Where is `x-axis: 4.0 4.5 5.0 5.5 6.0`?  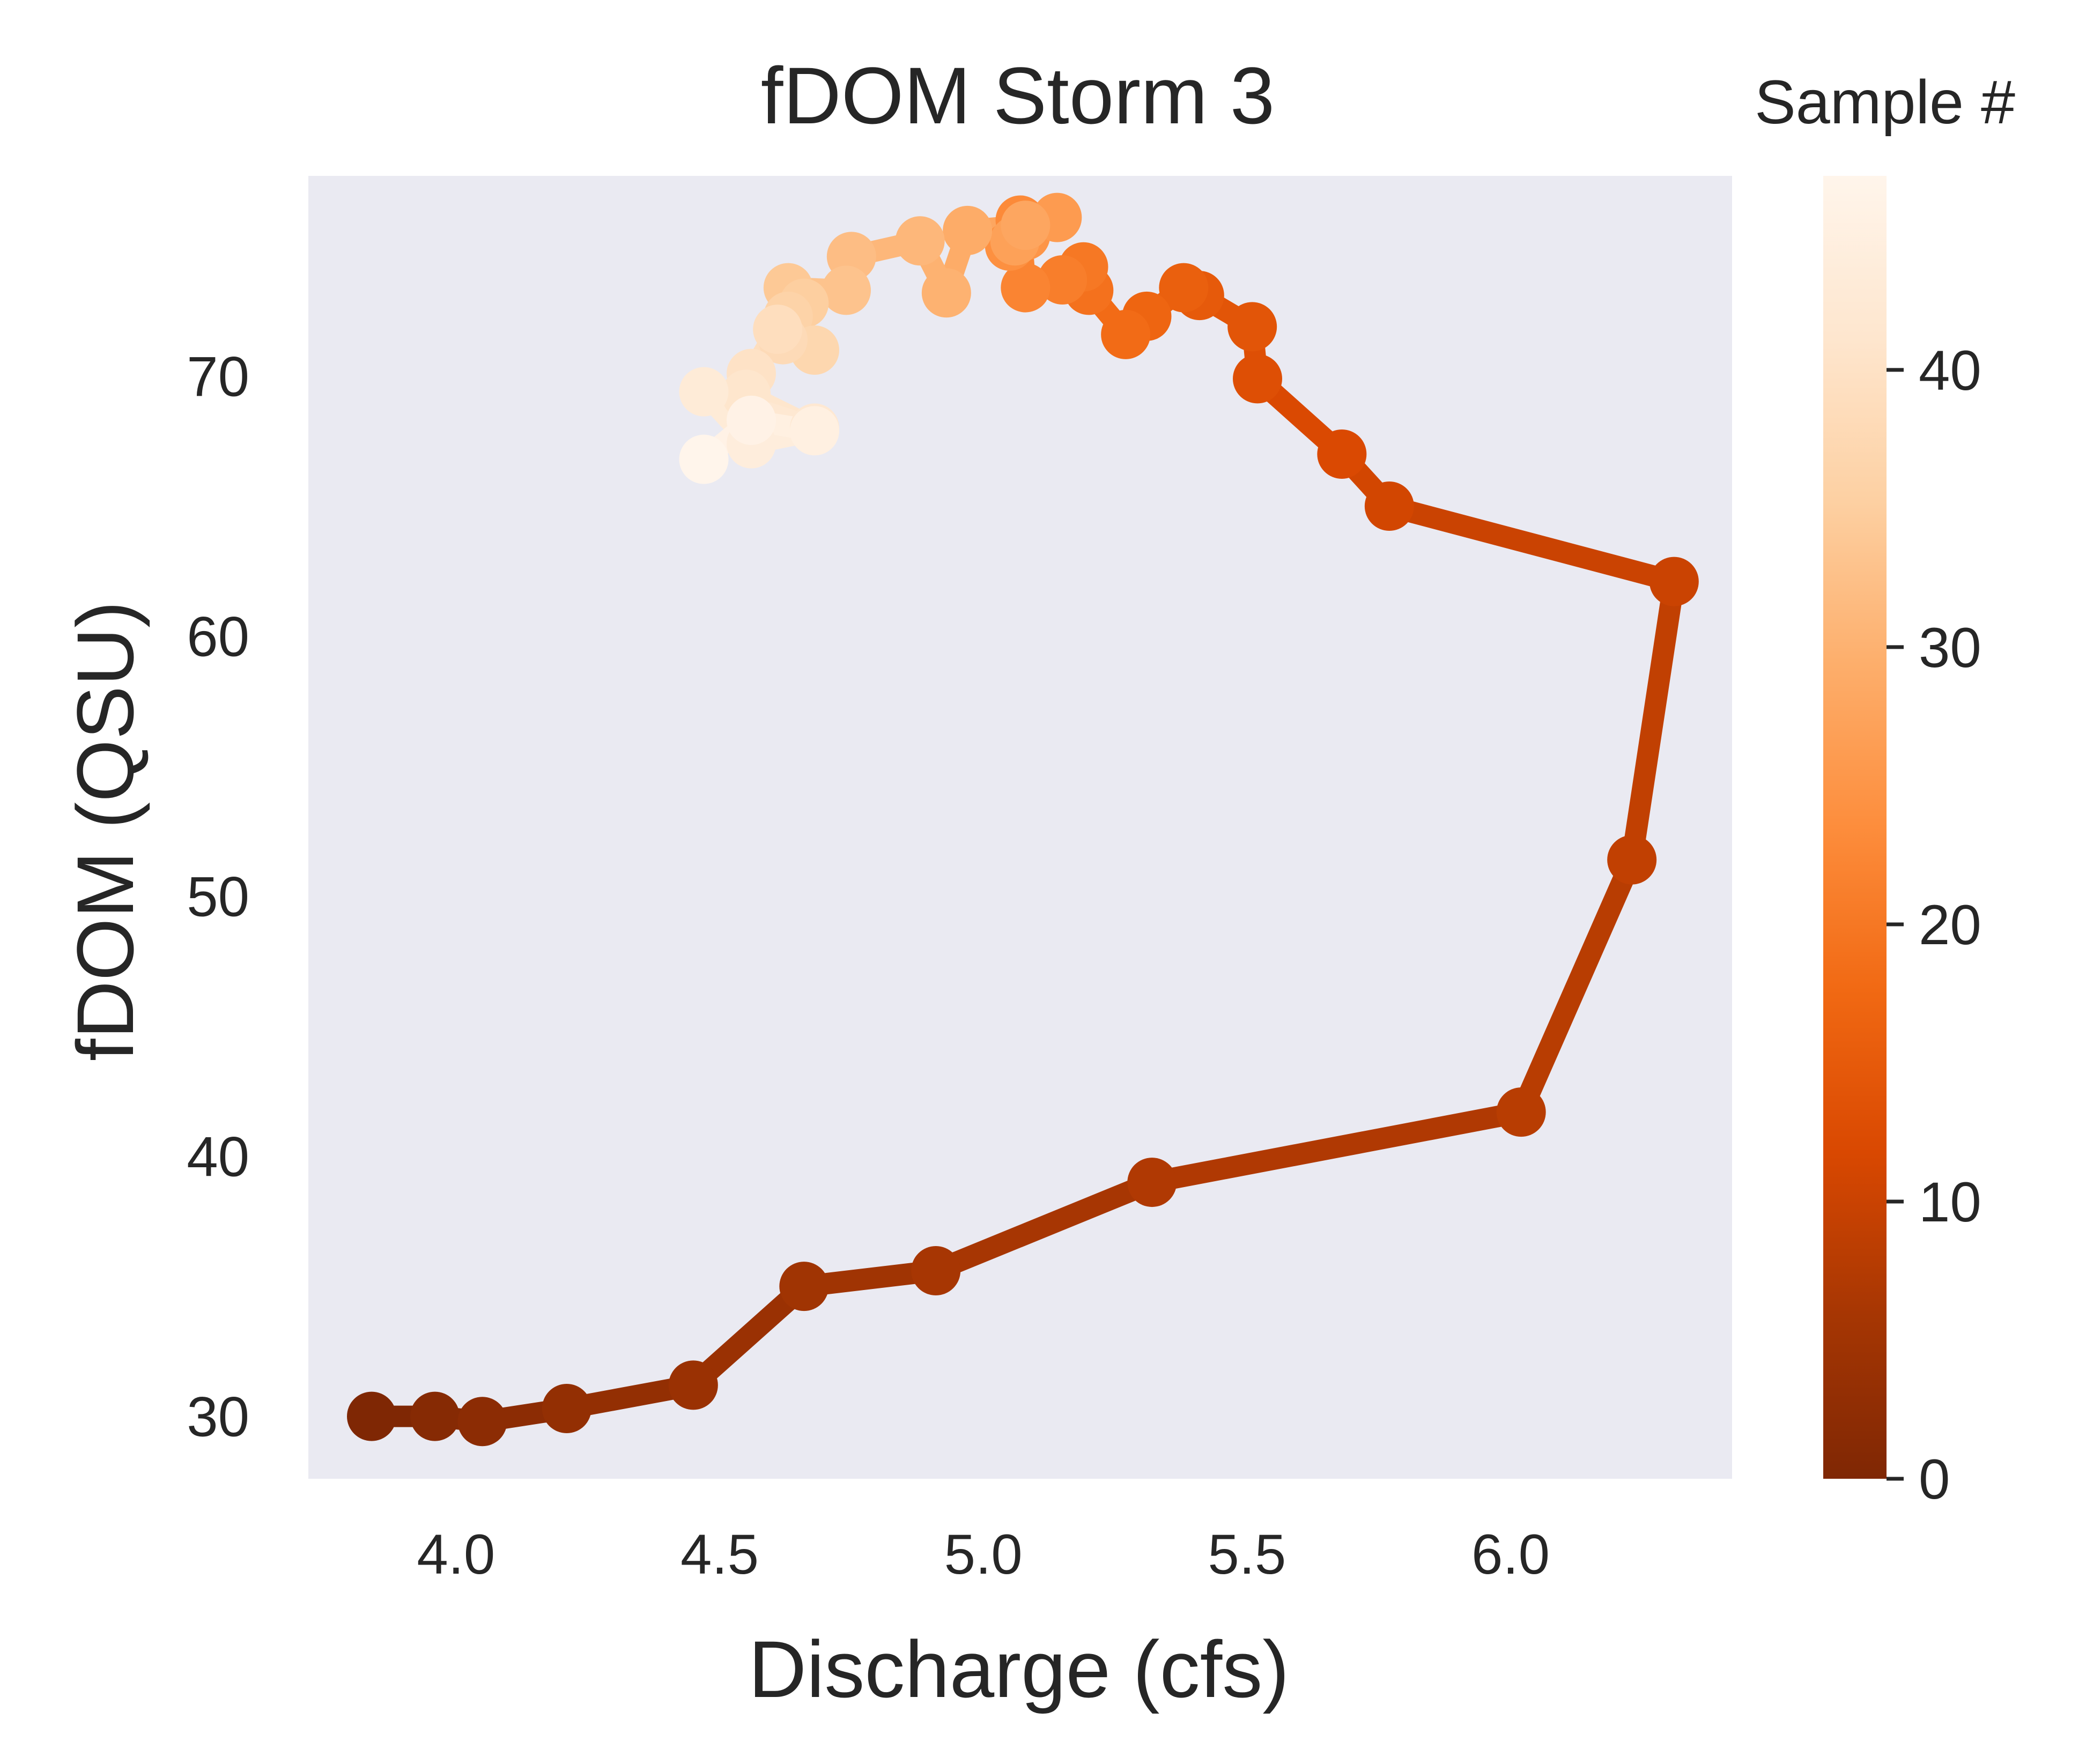
x-axis: 4.0 4.5 5.0 5.5 6.0 is located at coordinates (983, 1554).